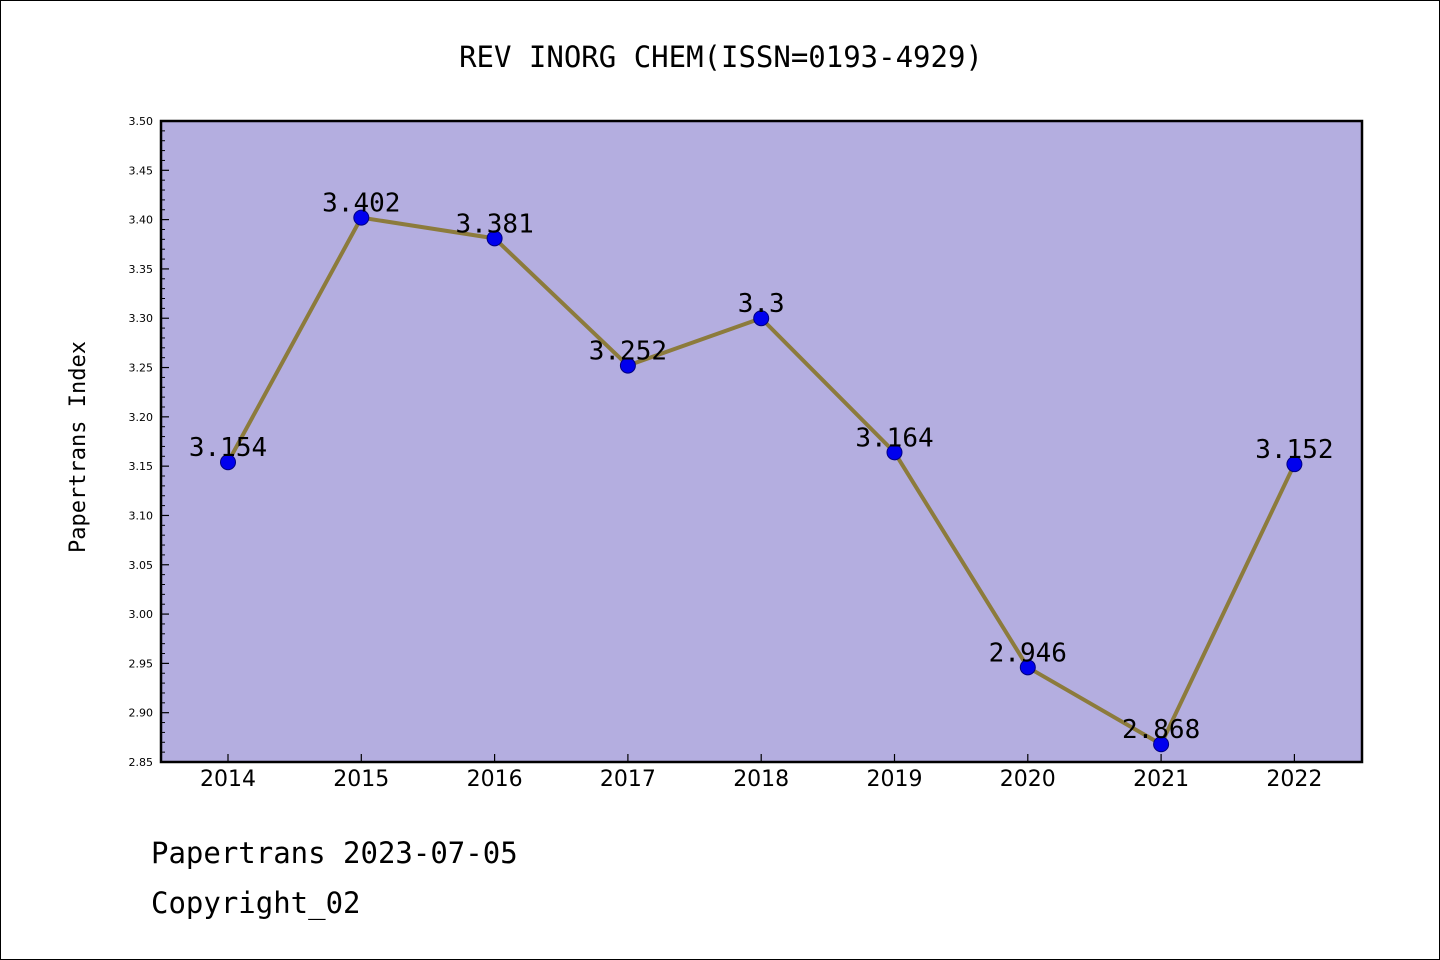 This screenshot has height=960, width=1440. What do you see at coordinates (1161, 730) in the screenshot?
I see `data-label: 2.868` at bounding box center [1161, 730].